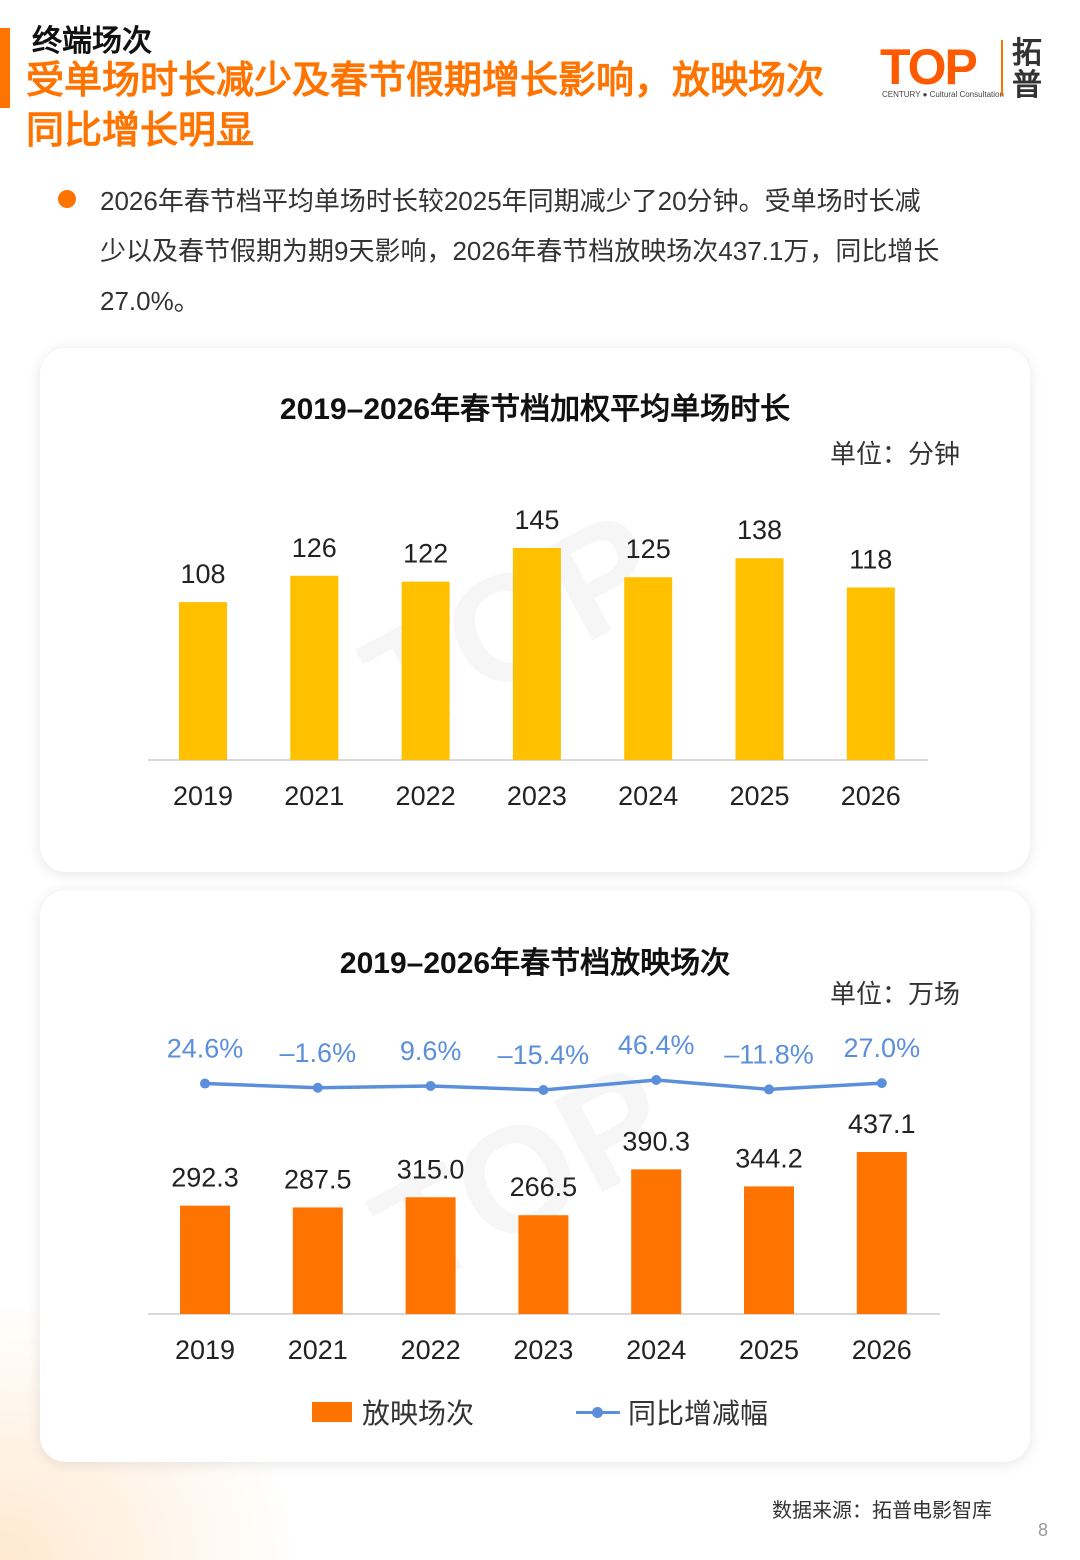 The image size is (1080, 1560). Describe the element at coordinates (520, 251) in the screenshot. I see `summary-line: 少以及春节假期为期9天影响，2026年春节档放映场次437.1万，同比增长` at that location.